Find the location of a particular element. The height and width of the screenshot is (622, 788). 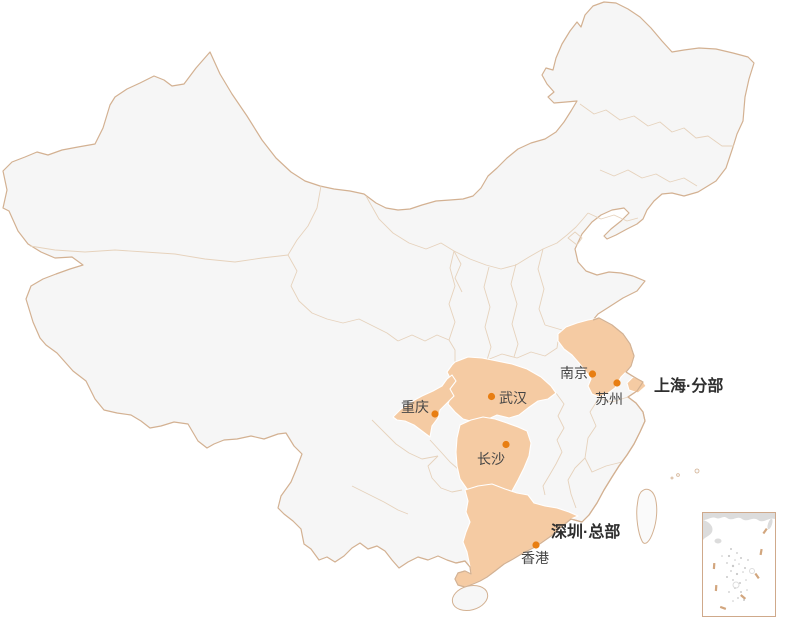

wuhan-dot is located at coordinates (491, 396).